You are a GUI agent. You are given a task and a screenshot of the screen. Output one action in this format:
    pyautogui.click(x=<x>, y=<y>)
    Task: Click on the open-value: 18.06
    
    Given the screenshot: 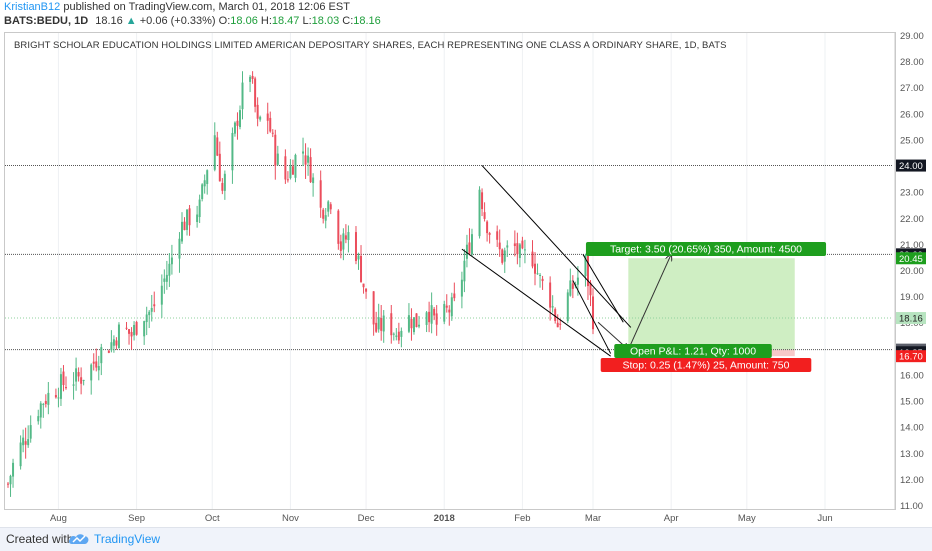 What is the action you would take?
    pyautogui.click(x=244, y=21)
    